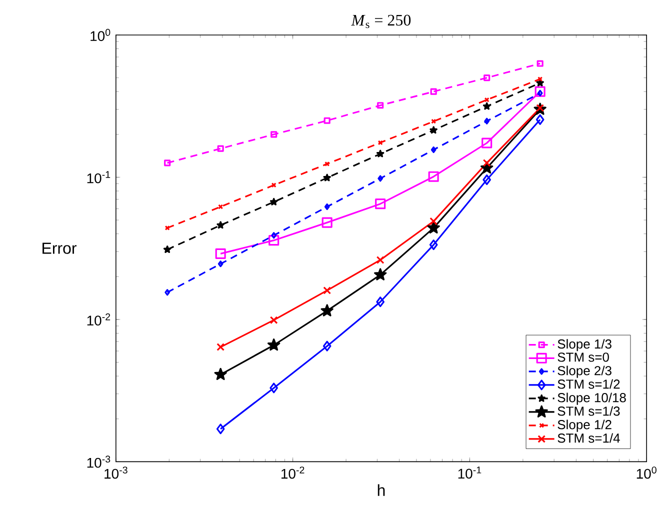 The image size is (662, 527). I want to click on legend-label: Slope 2/3, so click(585, 372).